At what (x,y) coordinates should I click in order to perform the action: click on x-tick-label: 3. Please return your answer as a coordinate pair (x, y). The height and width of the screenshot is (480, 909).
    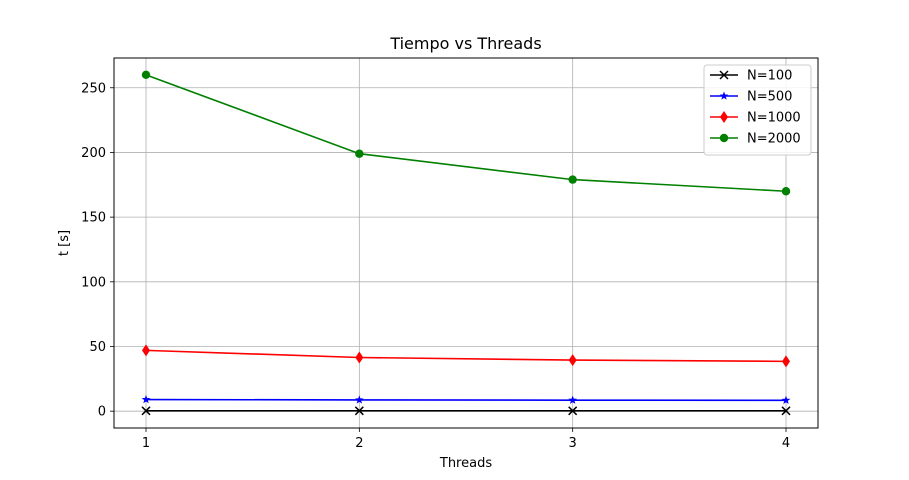
    Looking at the image, I should click on (573, 443).